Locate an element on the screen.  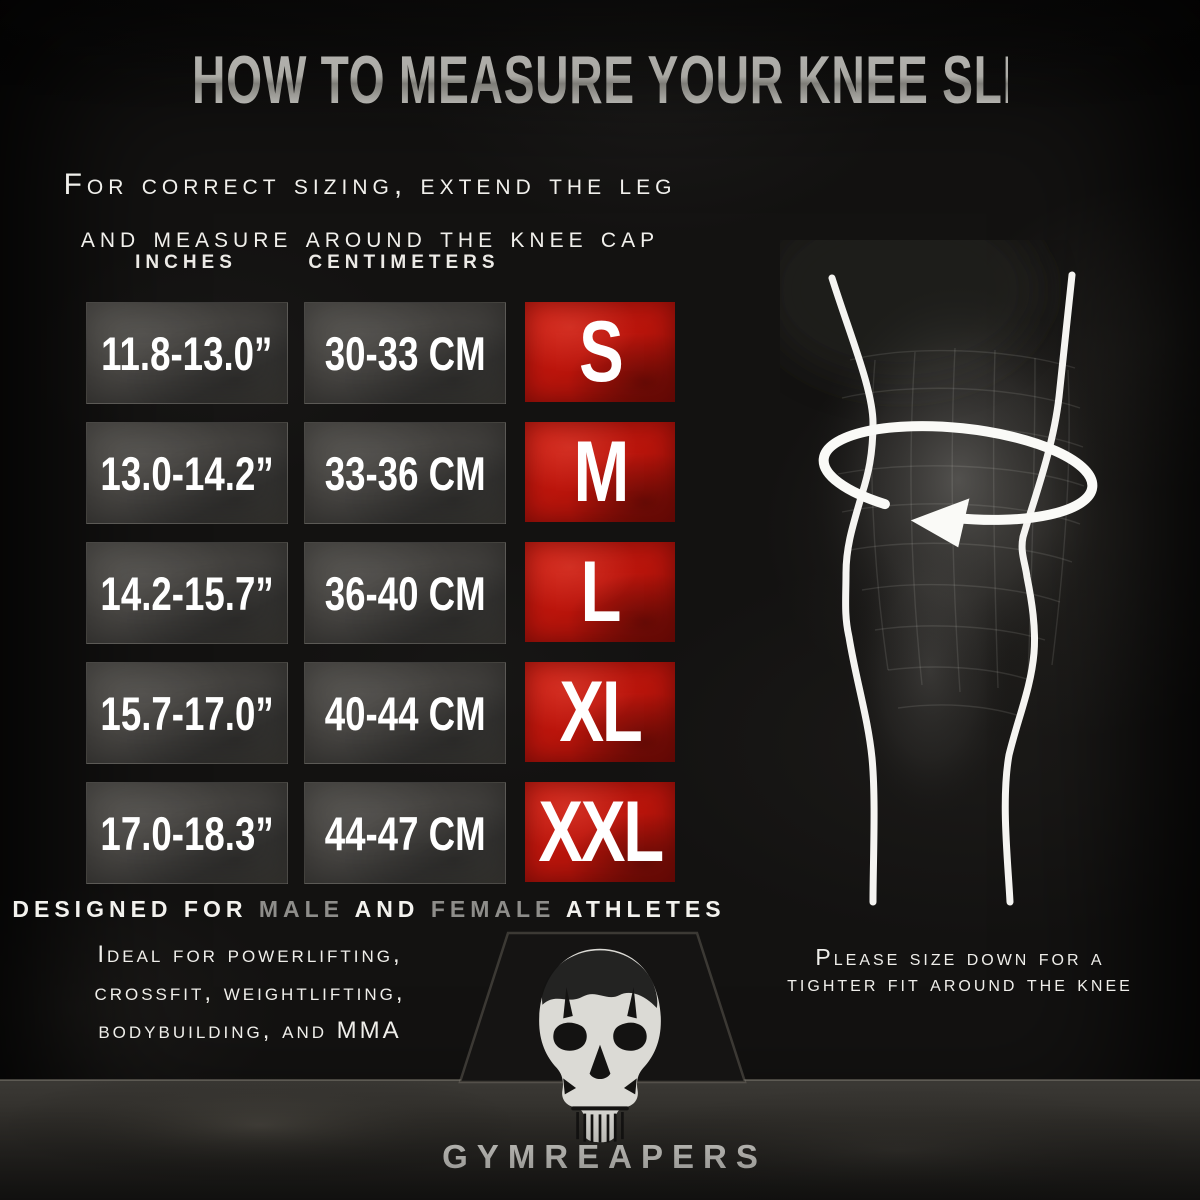
size-badge: XL is located at coordinates (600, 712).